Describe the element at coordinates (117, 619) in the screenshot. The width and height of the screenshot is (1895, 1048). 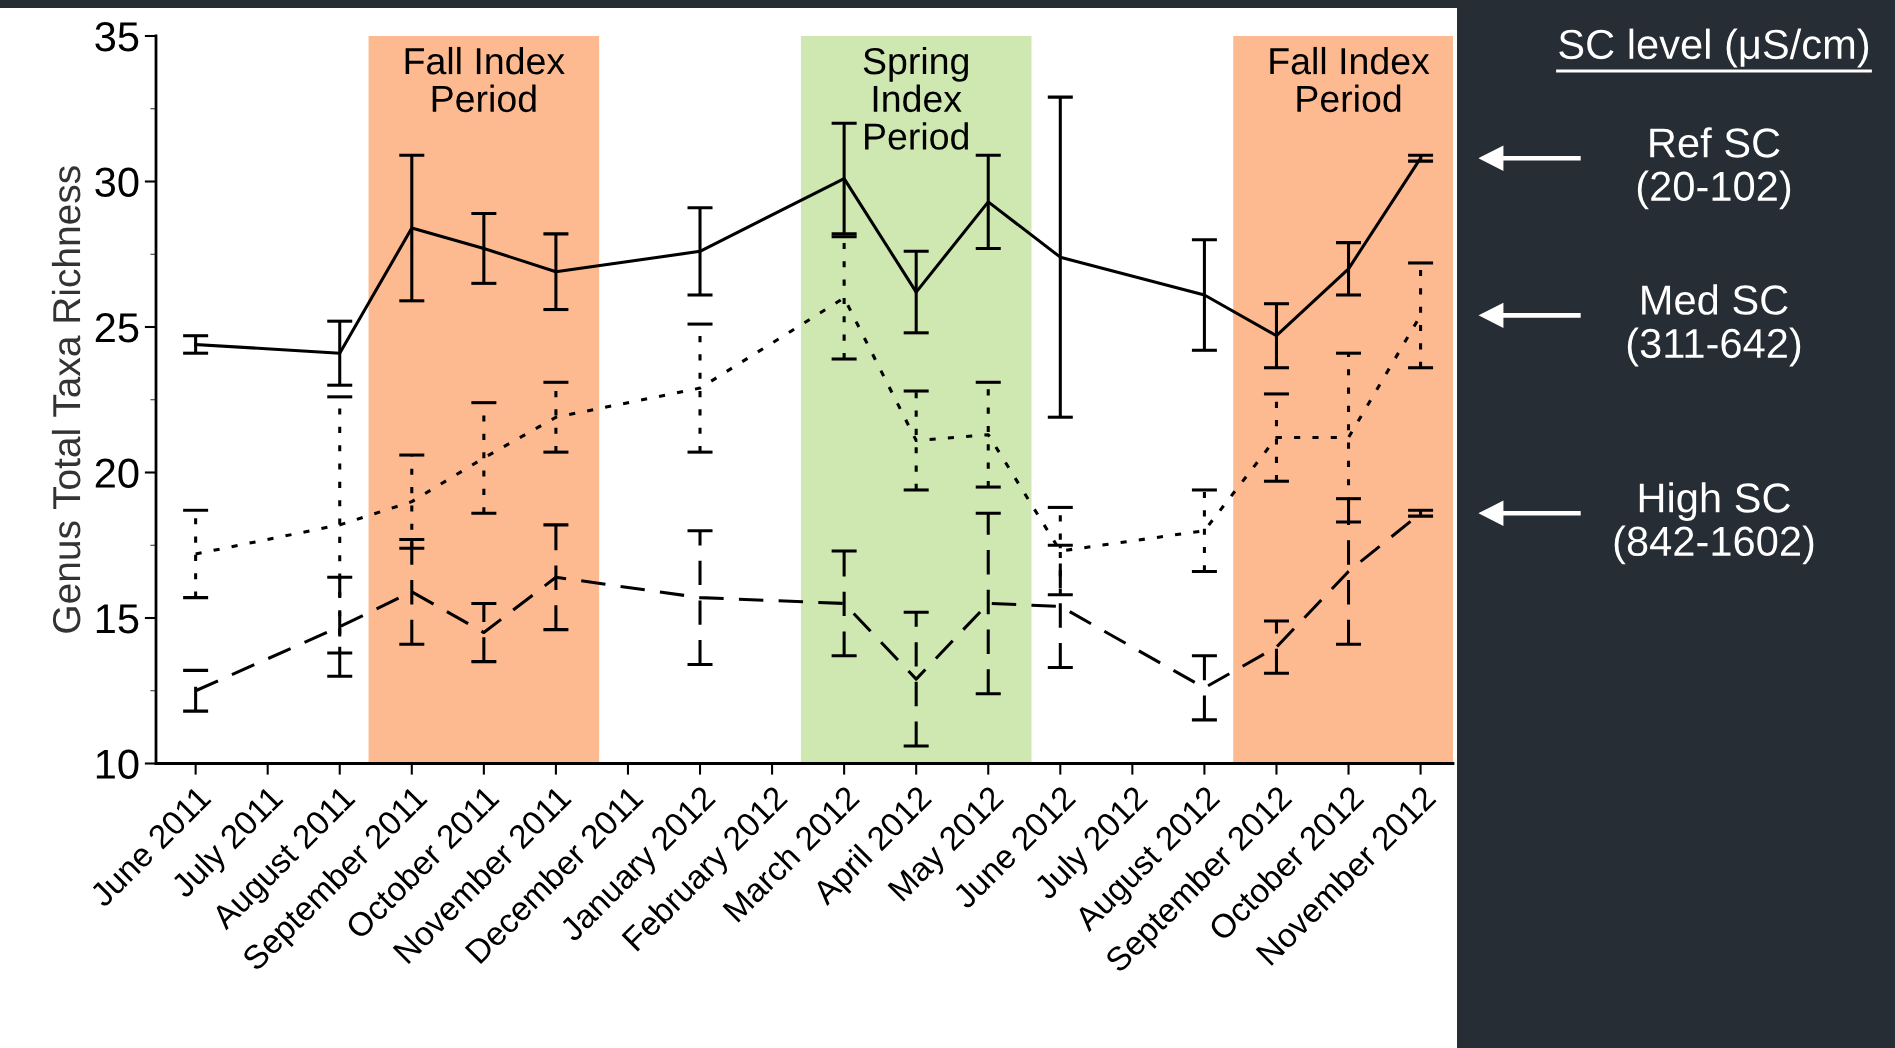
I see `y-tick-label: 15` at that location.